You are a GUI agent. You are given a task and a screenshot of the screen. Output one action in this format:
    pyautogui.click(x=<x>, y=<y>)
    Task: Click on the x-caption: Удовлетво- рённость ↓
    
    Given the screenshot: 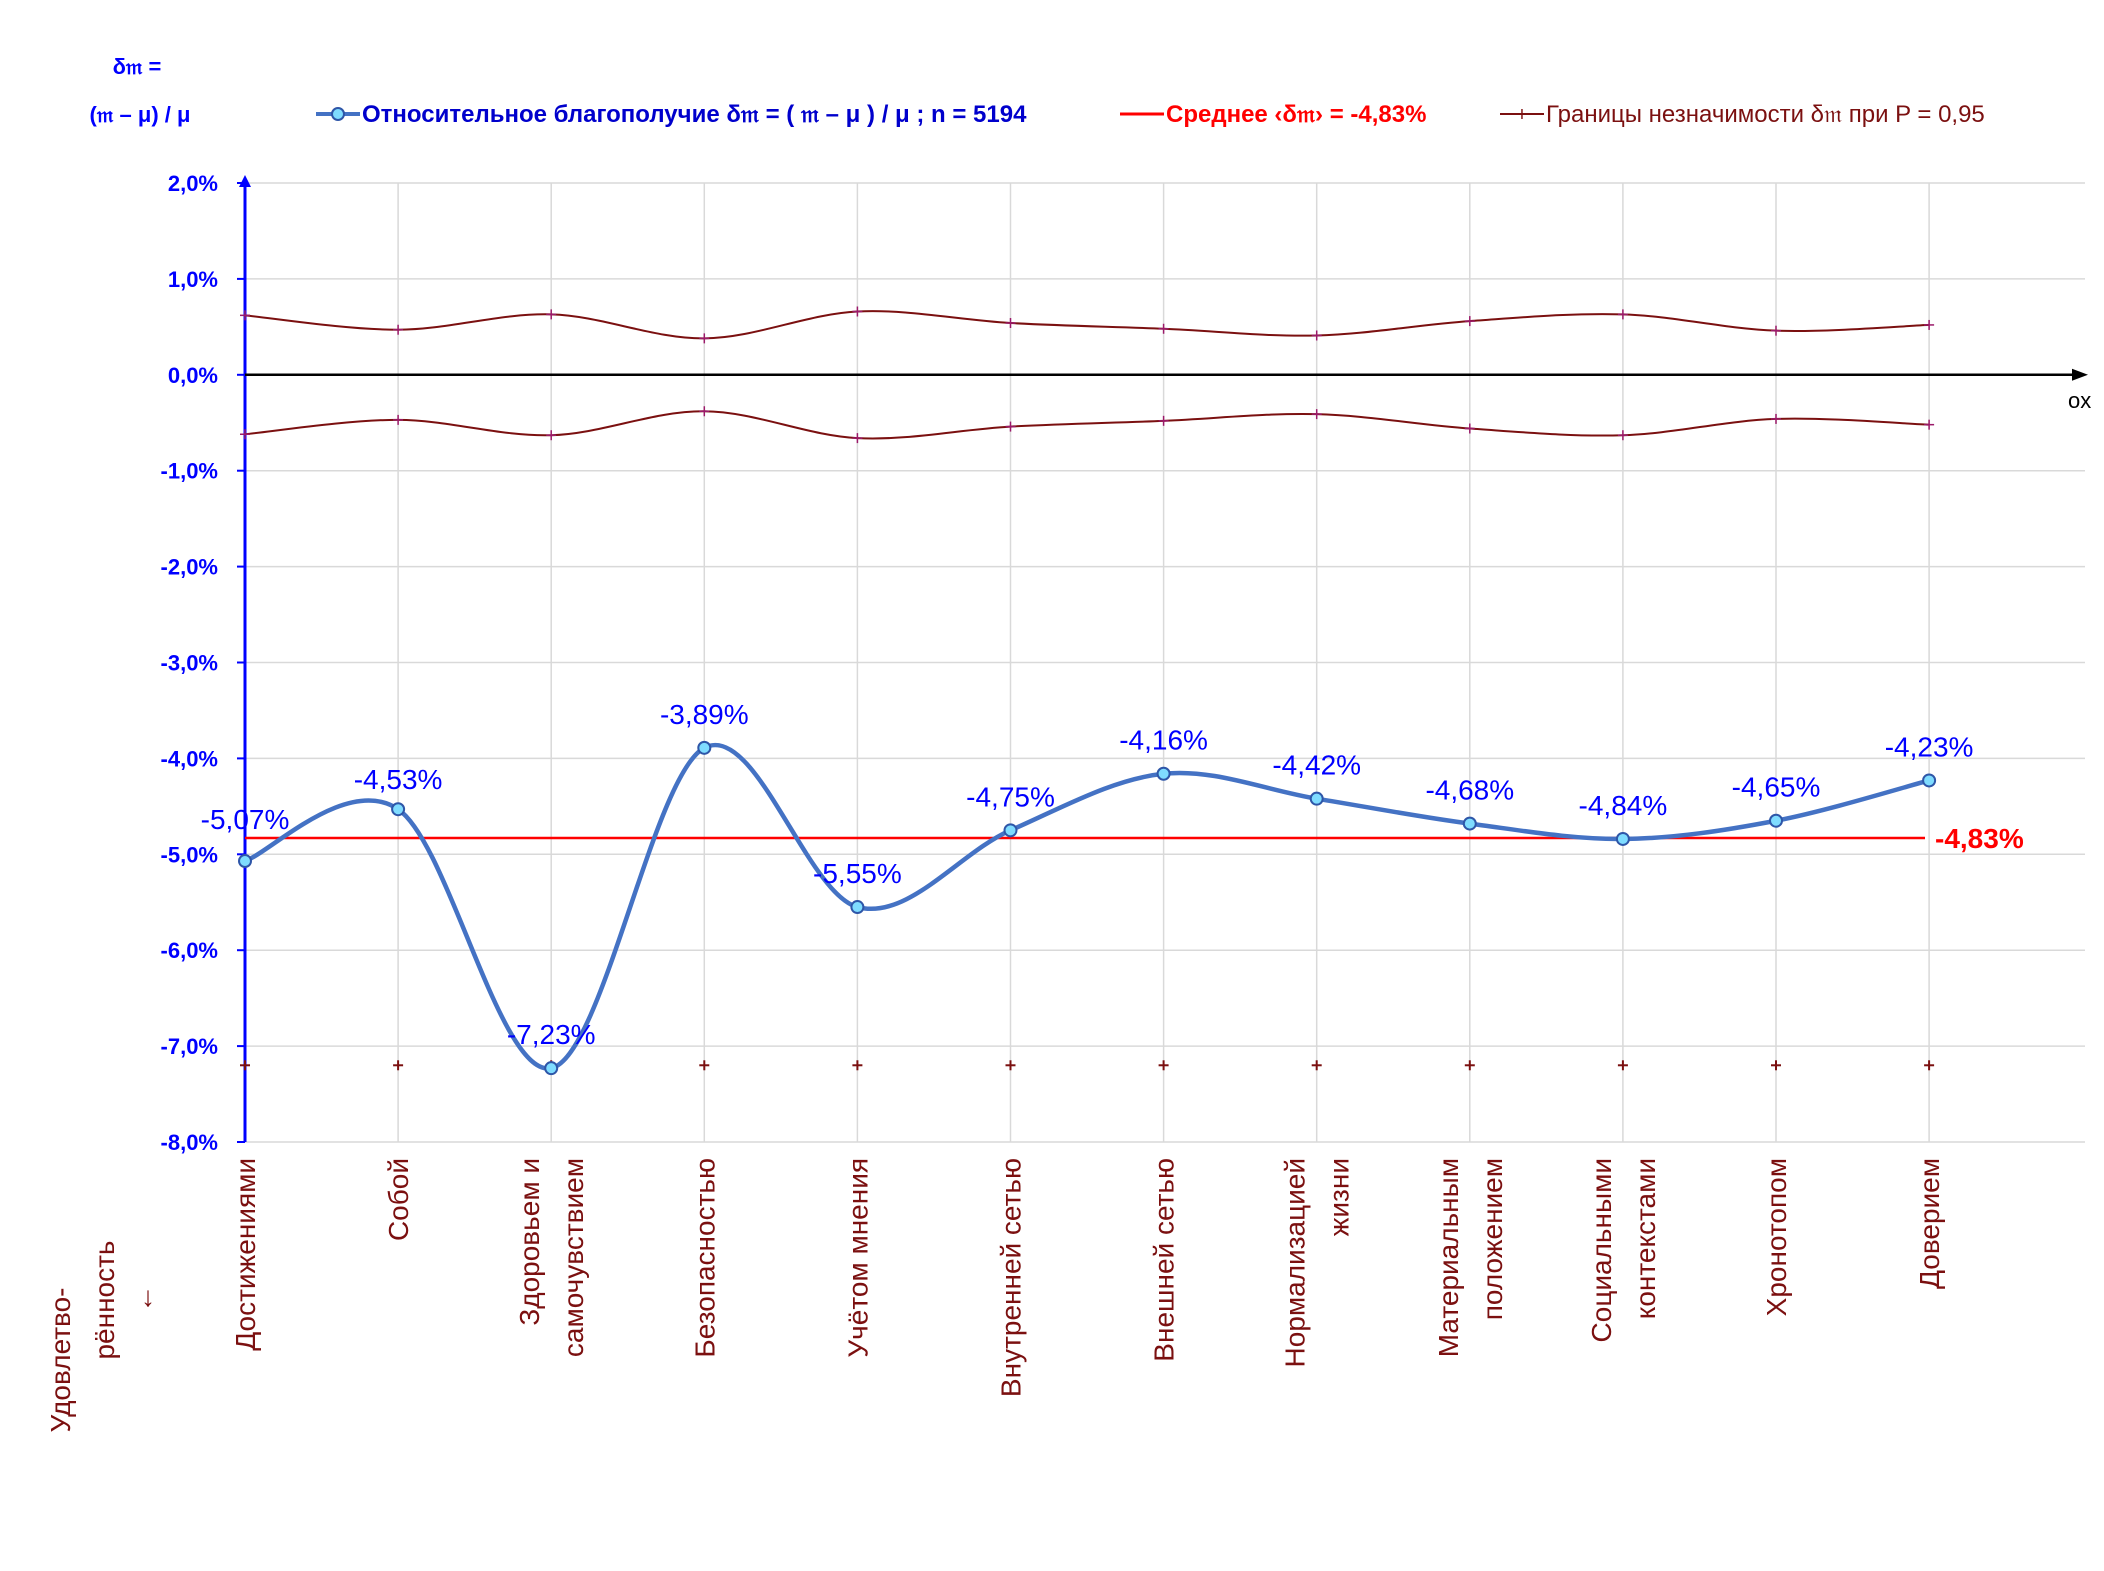 What is the action you would take?
    pyautogui.click(x=100, y=1336)
    